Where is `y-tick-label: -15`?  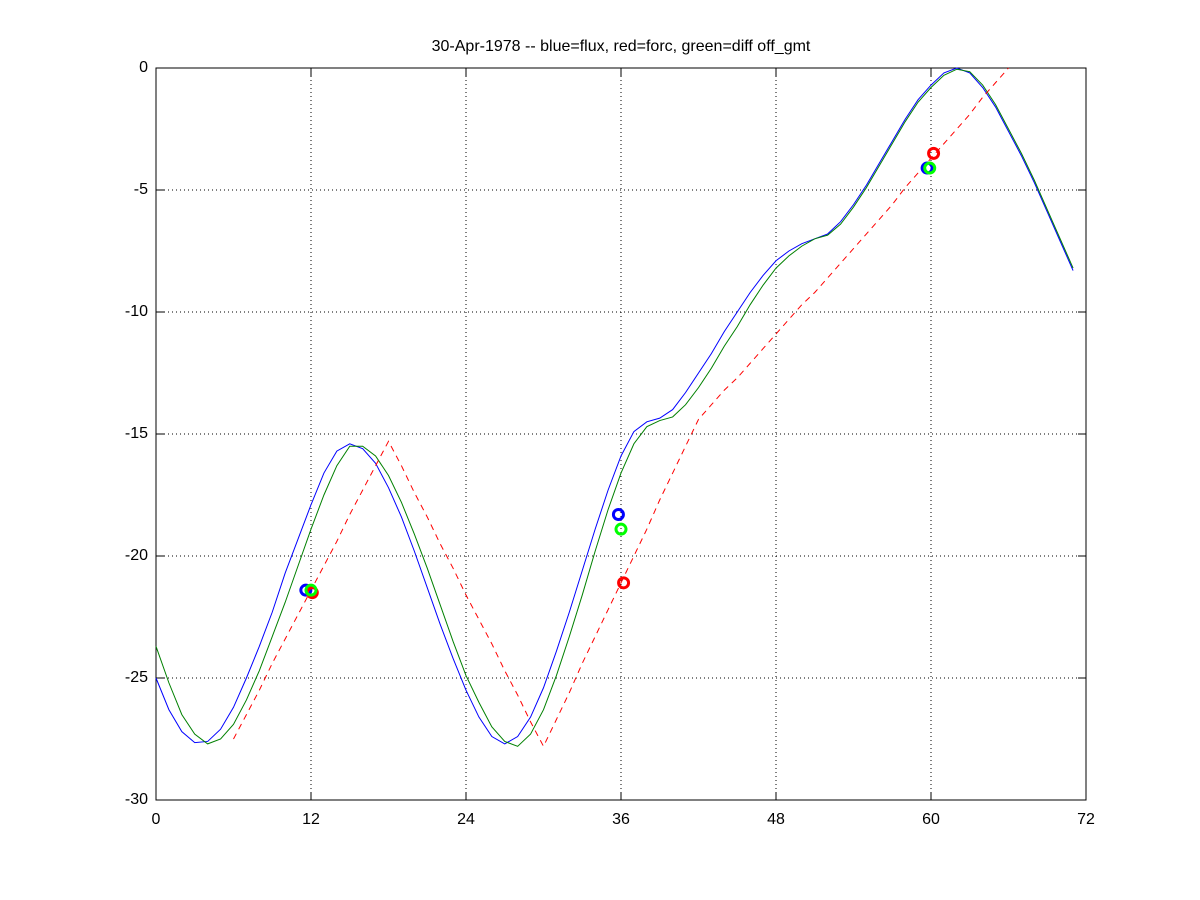 y-tick-label: -15 is located at coordinates (136, 433).